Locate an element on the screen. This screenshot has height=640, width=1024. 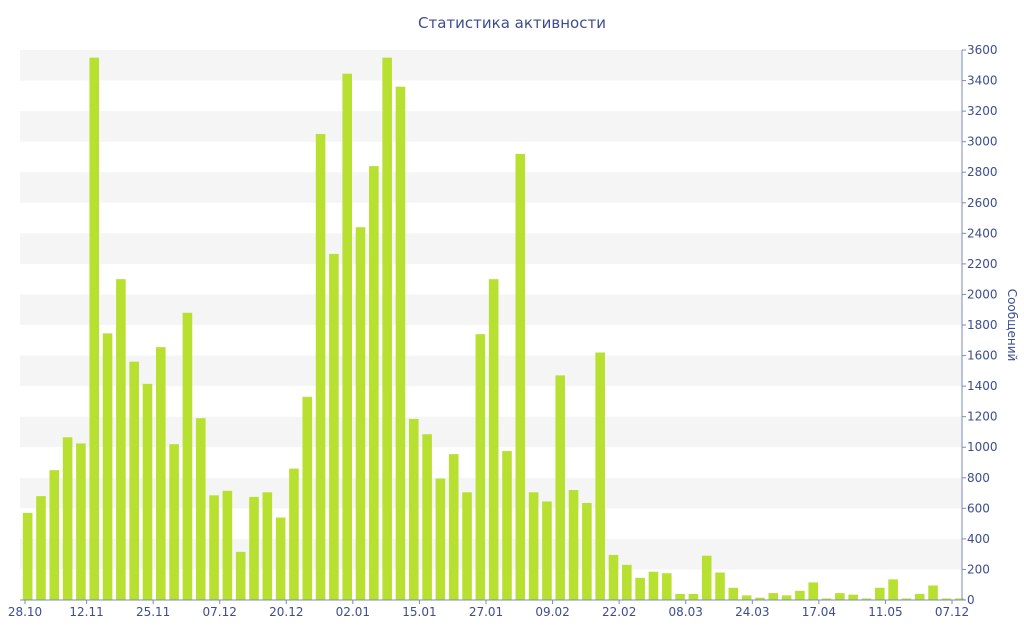
x-tick-label: 17.04 is located at coordinates (819, 612).